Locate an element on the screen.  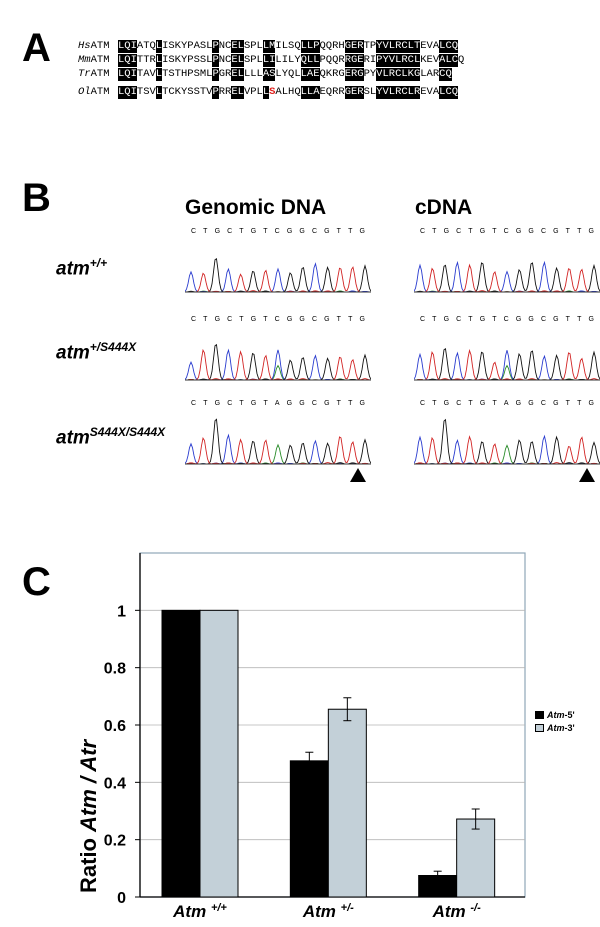
x-category-label: Atm -/- is located at coordinates (457, 911).